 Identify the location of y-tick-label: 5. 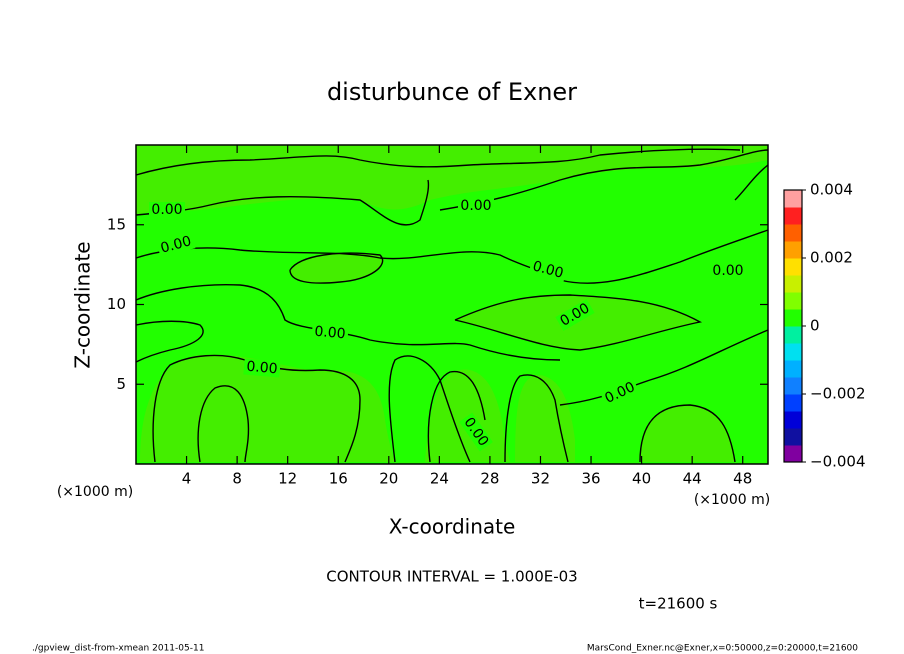
(121, 384).